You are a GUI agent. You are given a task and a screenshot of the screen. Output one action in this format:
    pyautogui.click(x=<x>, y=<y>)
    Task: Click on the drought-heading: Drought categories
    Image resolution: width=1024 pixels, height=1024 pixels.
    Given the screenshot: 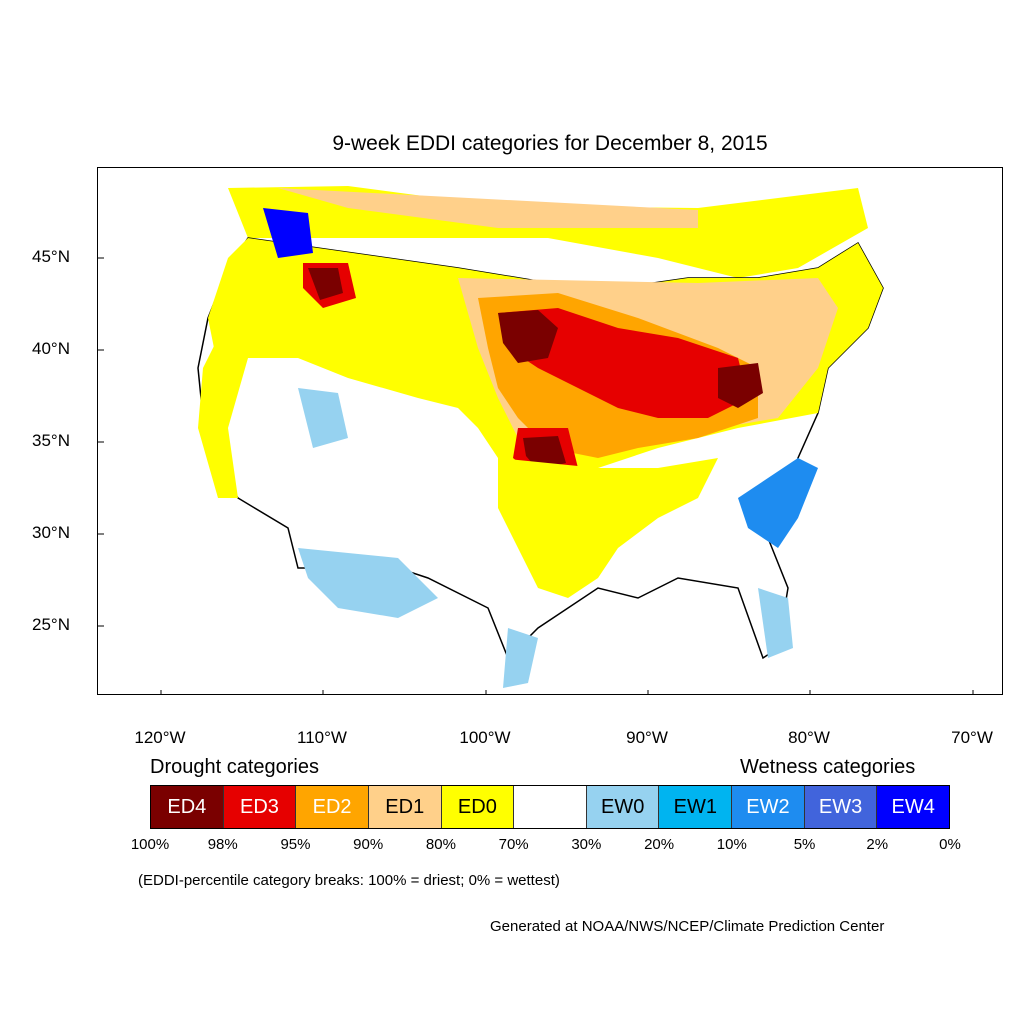 What is the action you would take?
    pyautogui.click(x=234, y=767)
    